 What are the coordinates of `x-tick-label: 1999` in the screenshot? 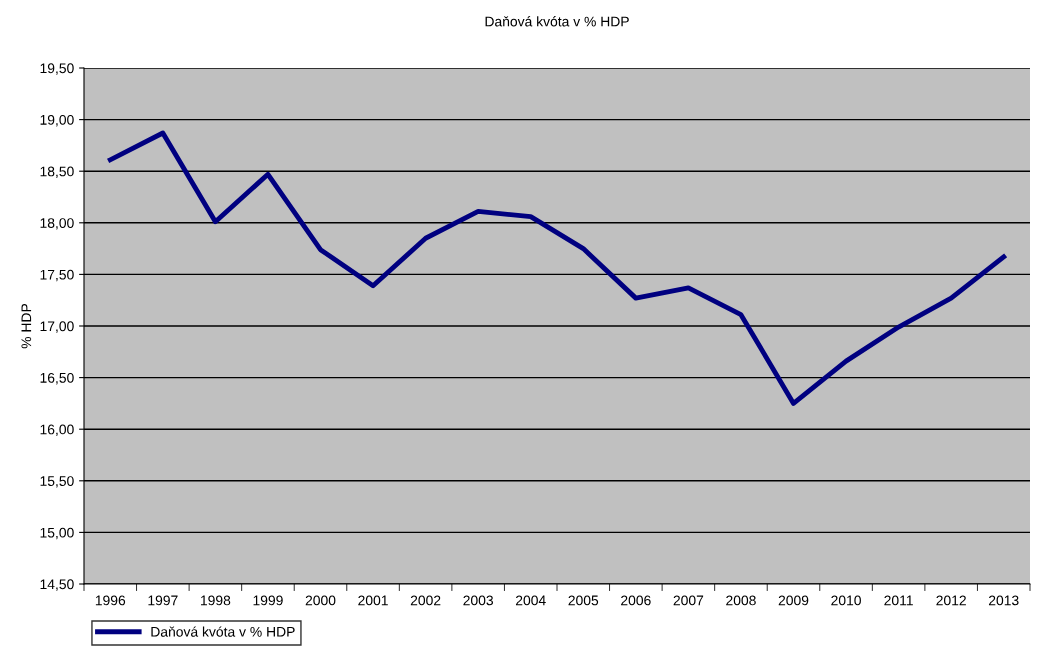 It's located at (268, 600).